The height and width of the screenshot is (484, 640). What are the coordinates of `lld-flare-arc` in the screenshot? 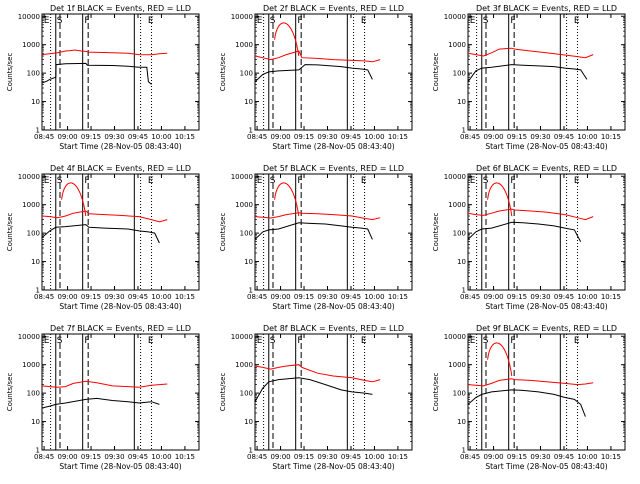 It's located at (287, 39).